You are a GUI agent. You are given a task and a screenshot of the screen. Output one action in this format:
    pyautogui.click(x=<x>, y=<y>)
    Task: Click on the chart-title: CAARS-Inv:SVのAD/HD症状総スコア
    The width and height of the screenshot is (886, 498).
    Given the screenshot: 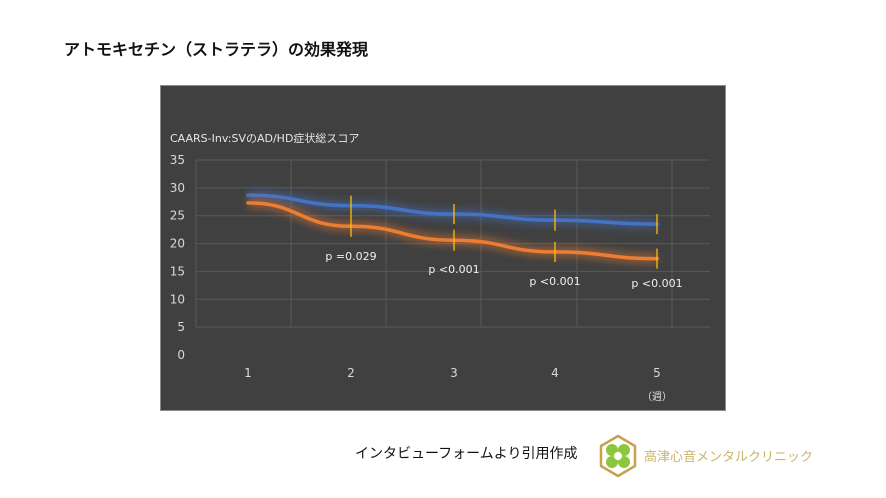 What is the action you would take?
    pyautogui.click(x=264, y=138)
    